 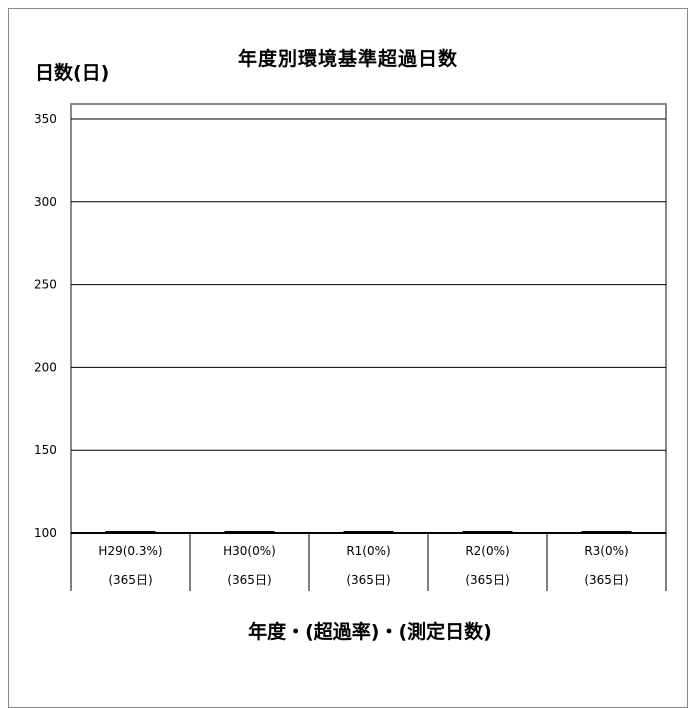 I want to click on y-tick-label: 100, so click(x=45, y=533).